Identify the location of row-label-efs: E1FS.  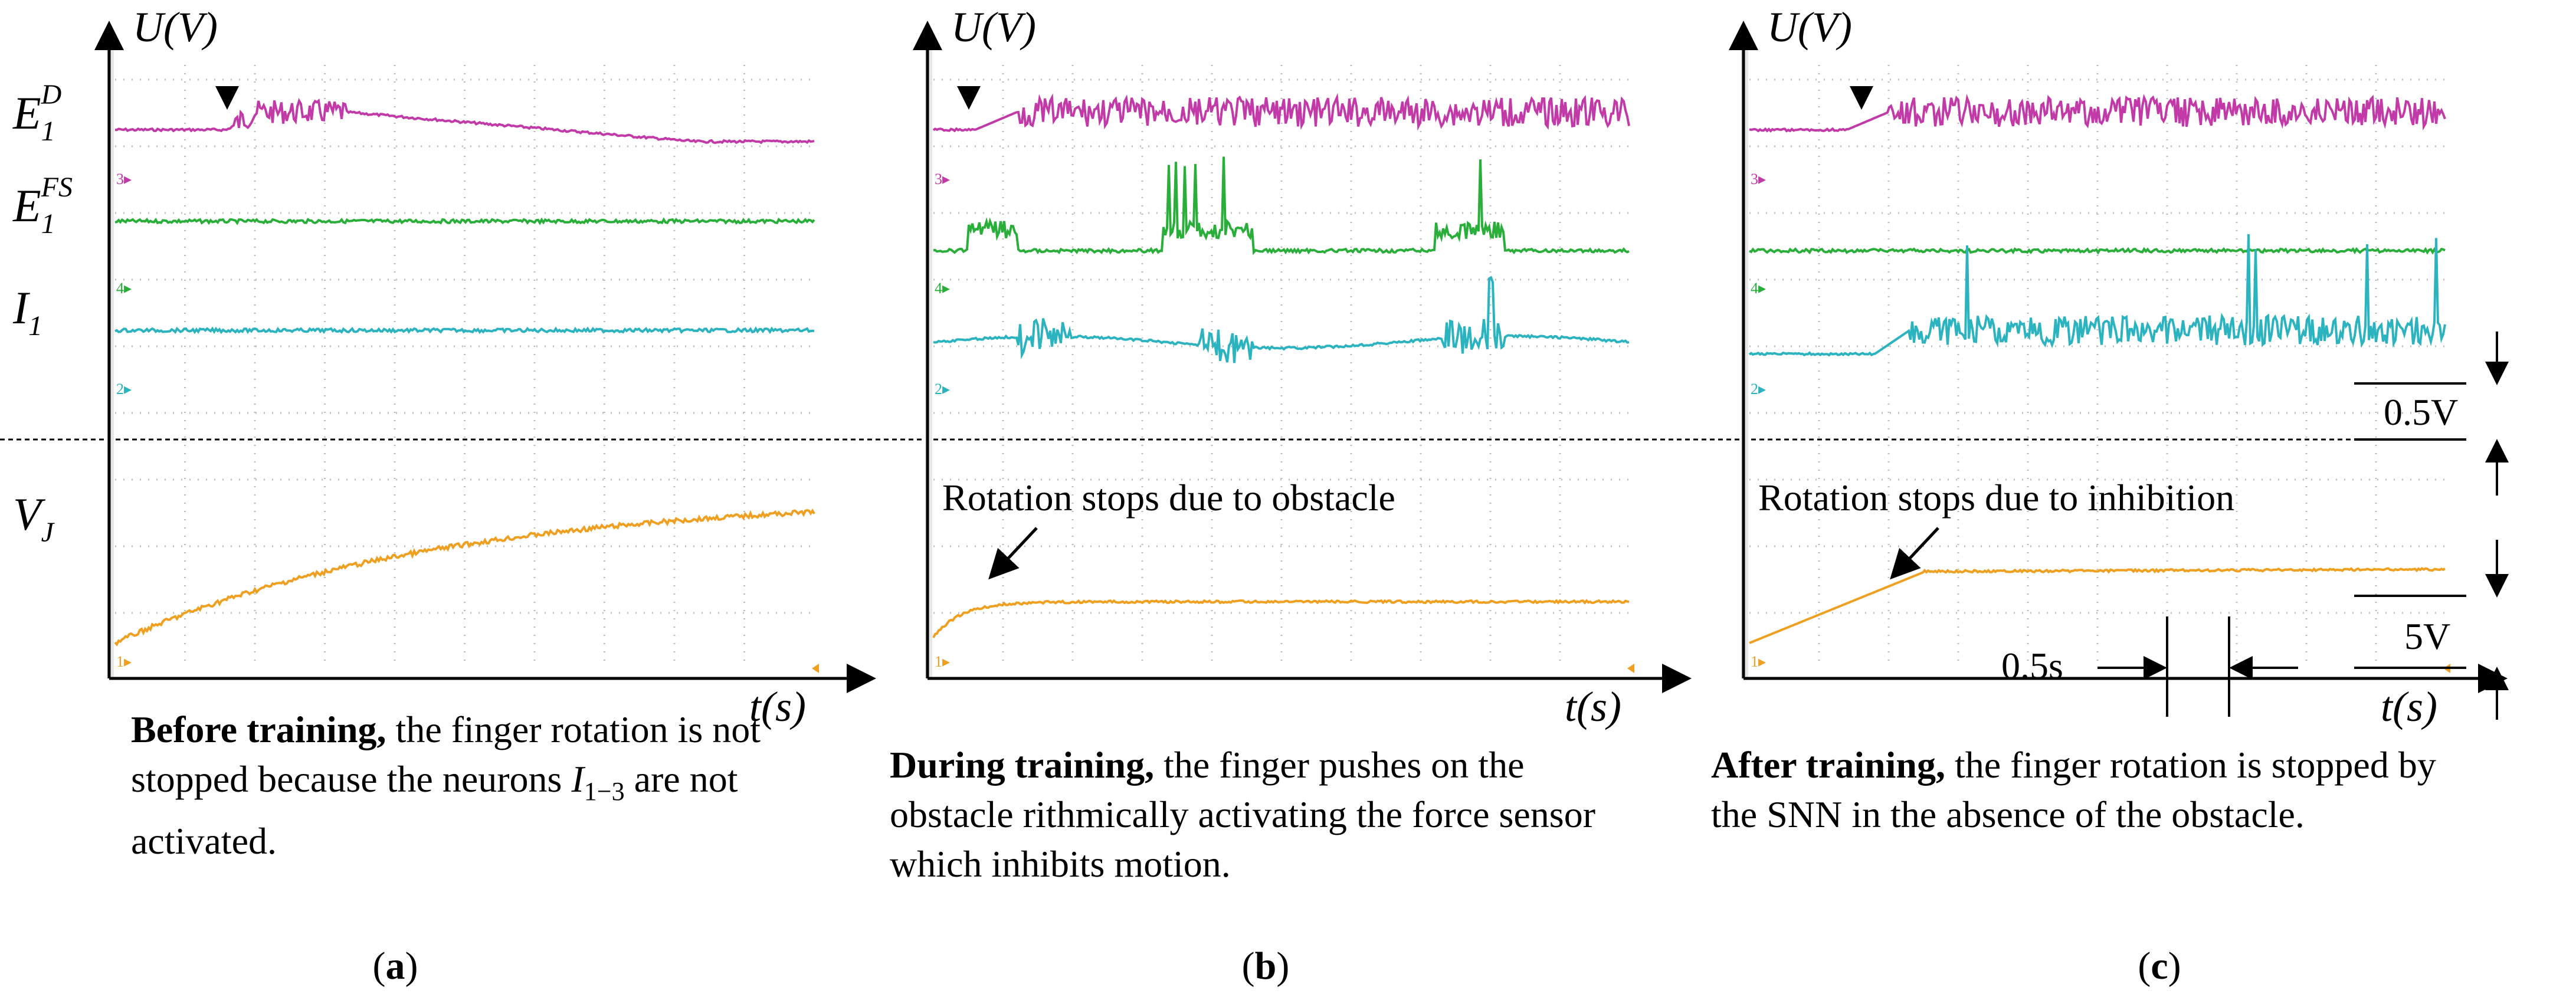
(42, 206).